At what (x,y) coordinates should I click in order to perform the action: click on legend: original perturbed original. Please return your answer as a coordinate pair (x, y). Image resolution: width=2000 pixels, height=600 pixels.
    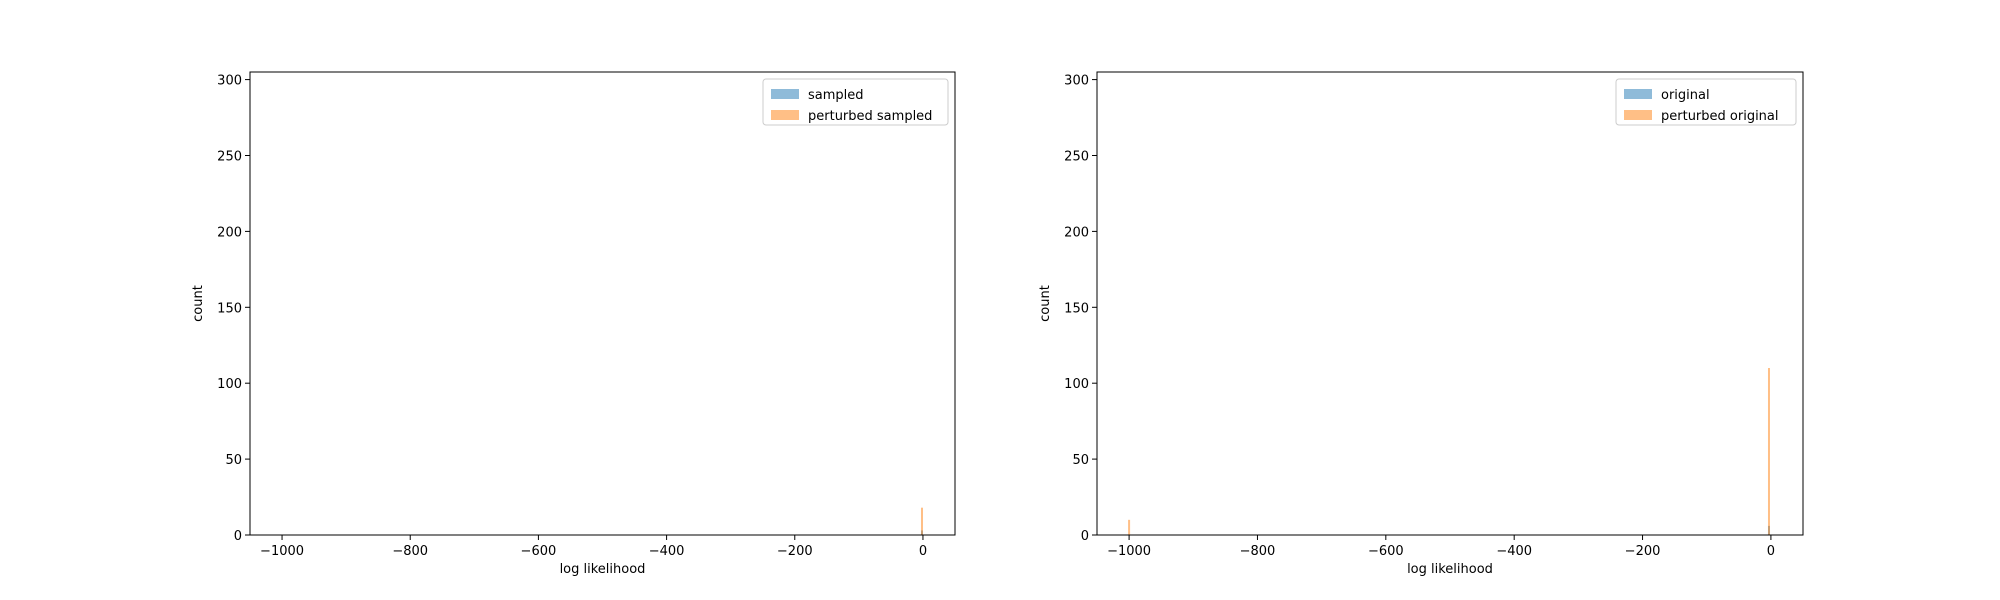
    Looking at the image, I should click on (1706, 102).